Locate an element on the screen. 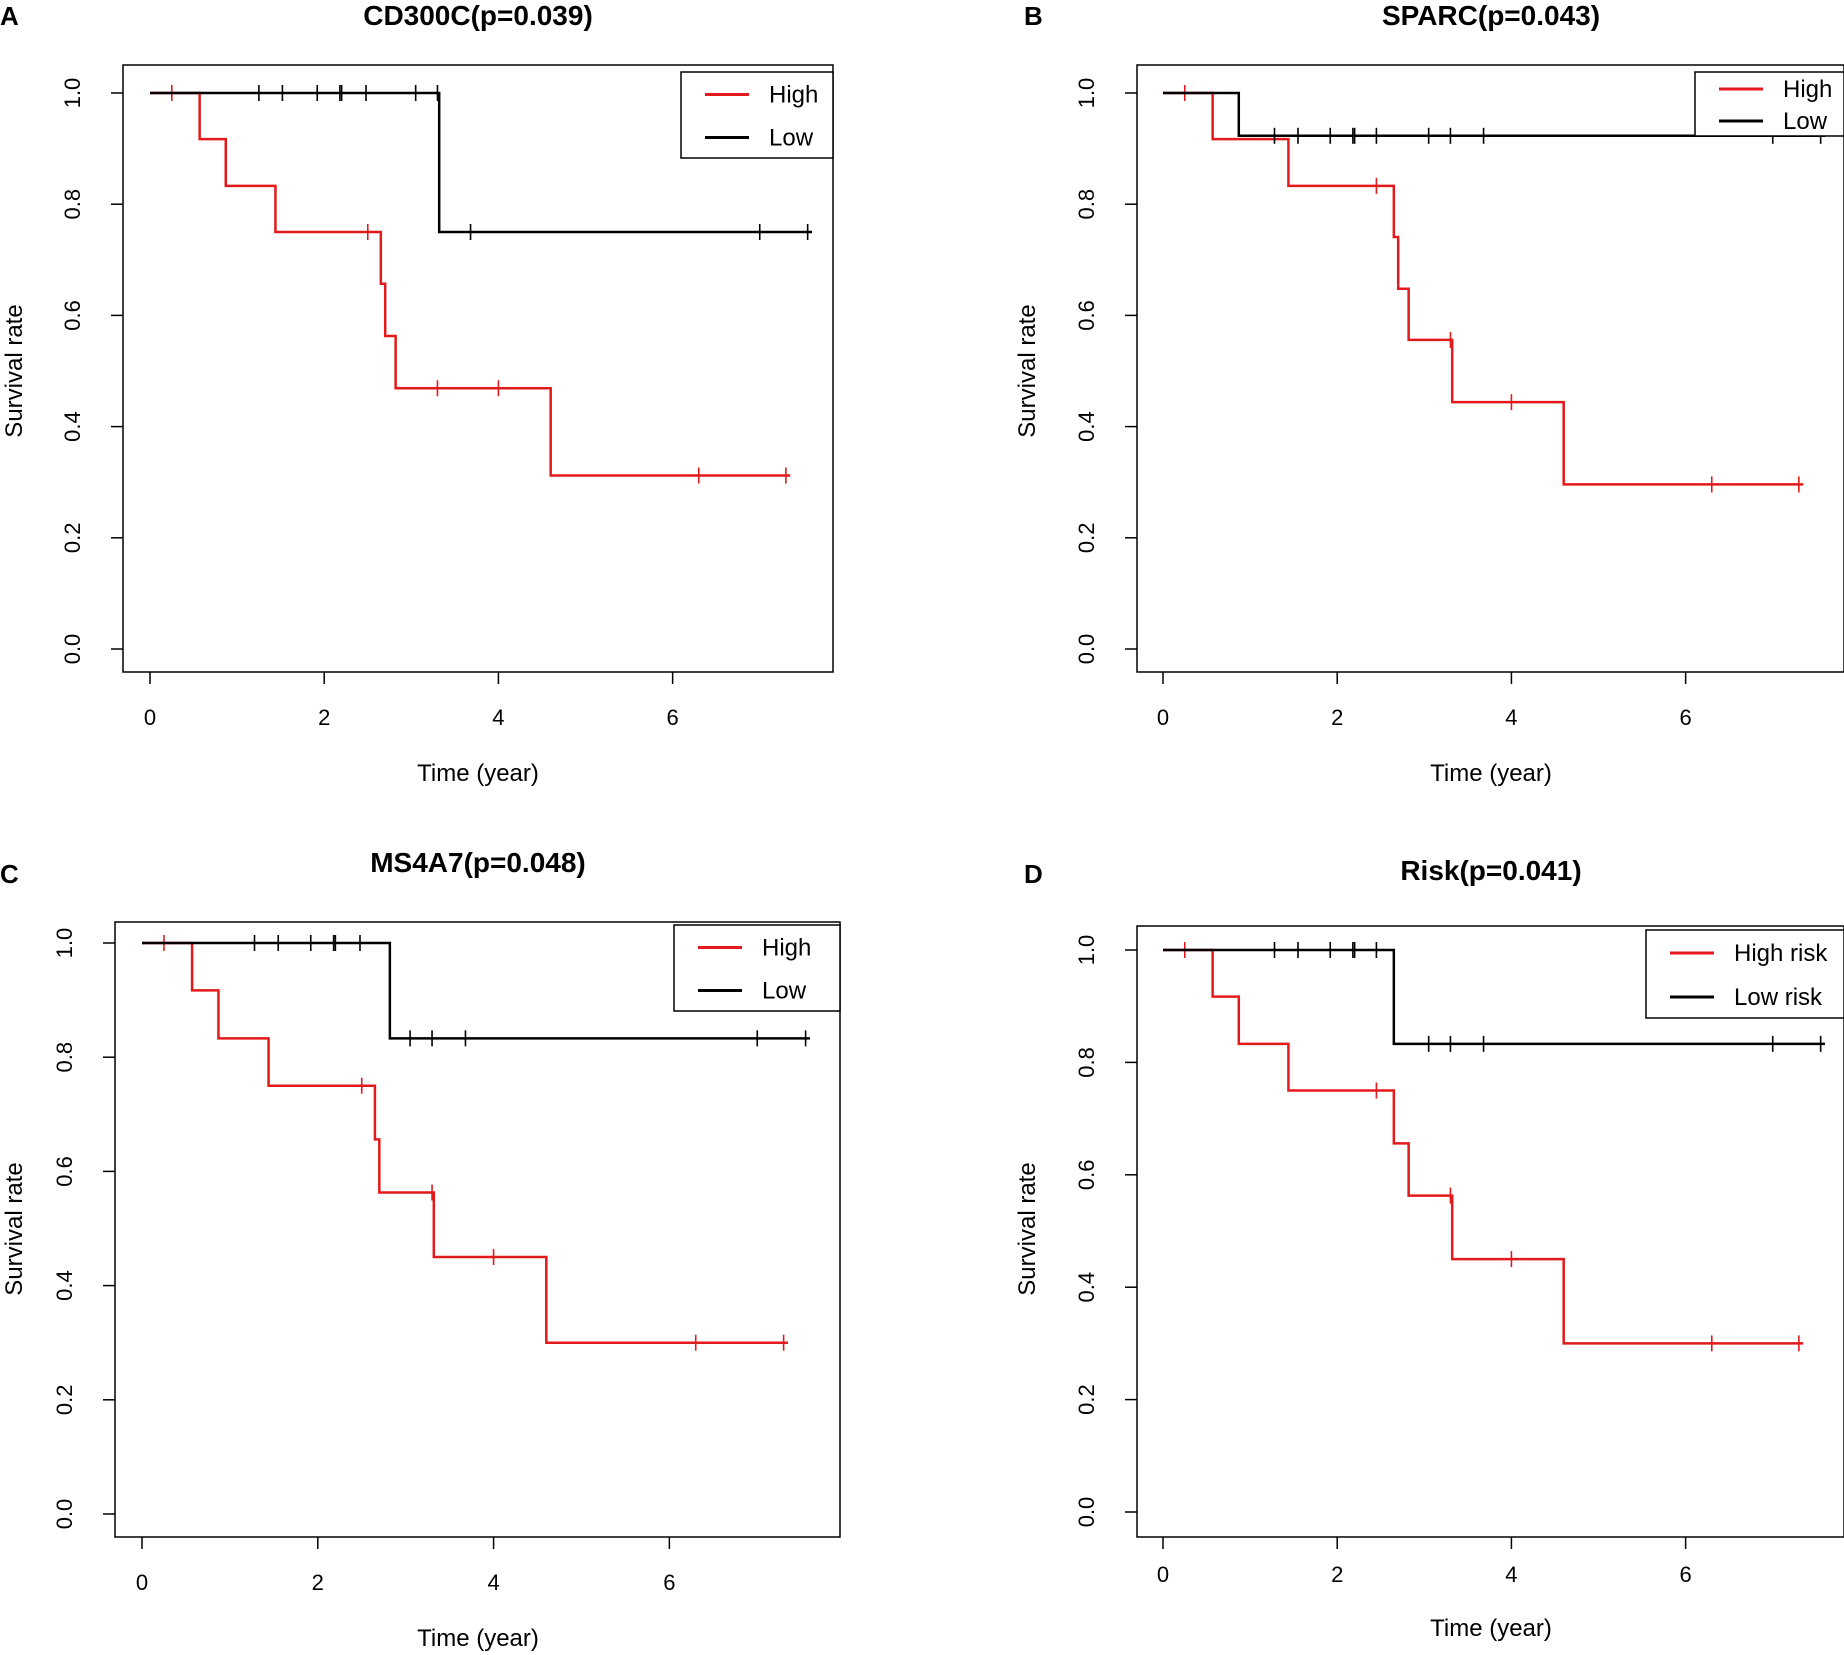 The image size is (1844, 1655). panel-letter: C is located at coordinates (9, 874).